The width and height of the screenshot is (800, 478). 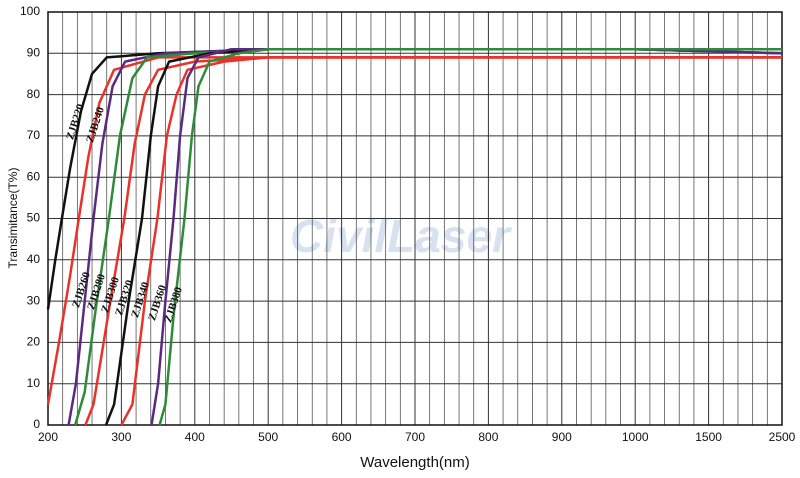 I want to click on y-tick-label: 20, so click(x=34, y=342).